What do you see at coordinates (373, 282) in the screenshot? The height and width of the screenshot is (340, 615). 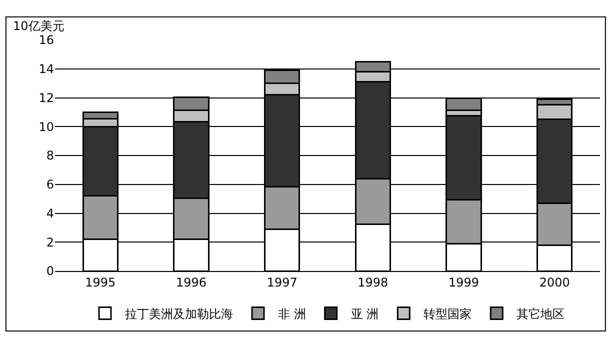 I see `x-tick-label: 1998` at bounding box center [373, 282].